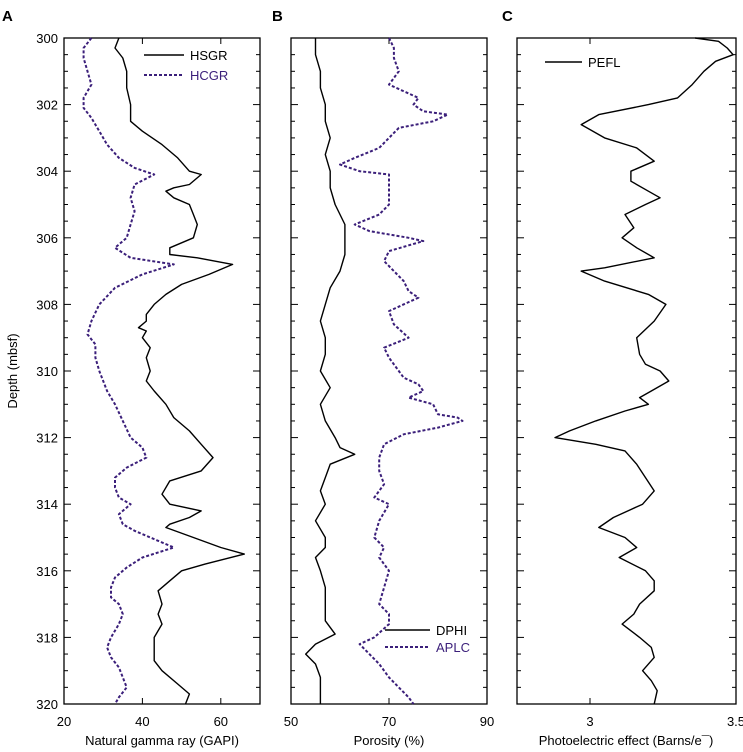 The width and height of the screenshot is (743, 752). What do you see at coordinates (427, 639) in the screenshot?
I see `panel-b-legend: DPHI APLC` at bounding box center [427, 639].